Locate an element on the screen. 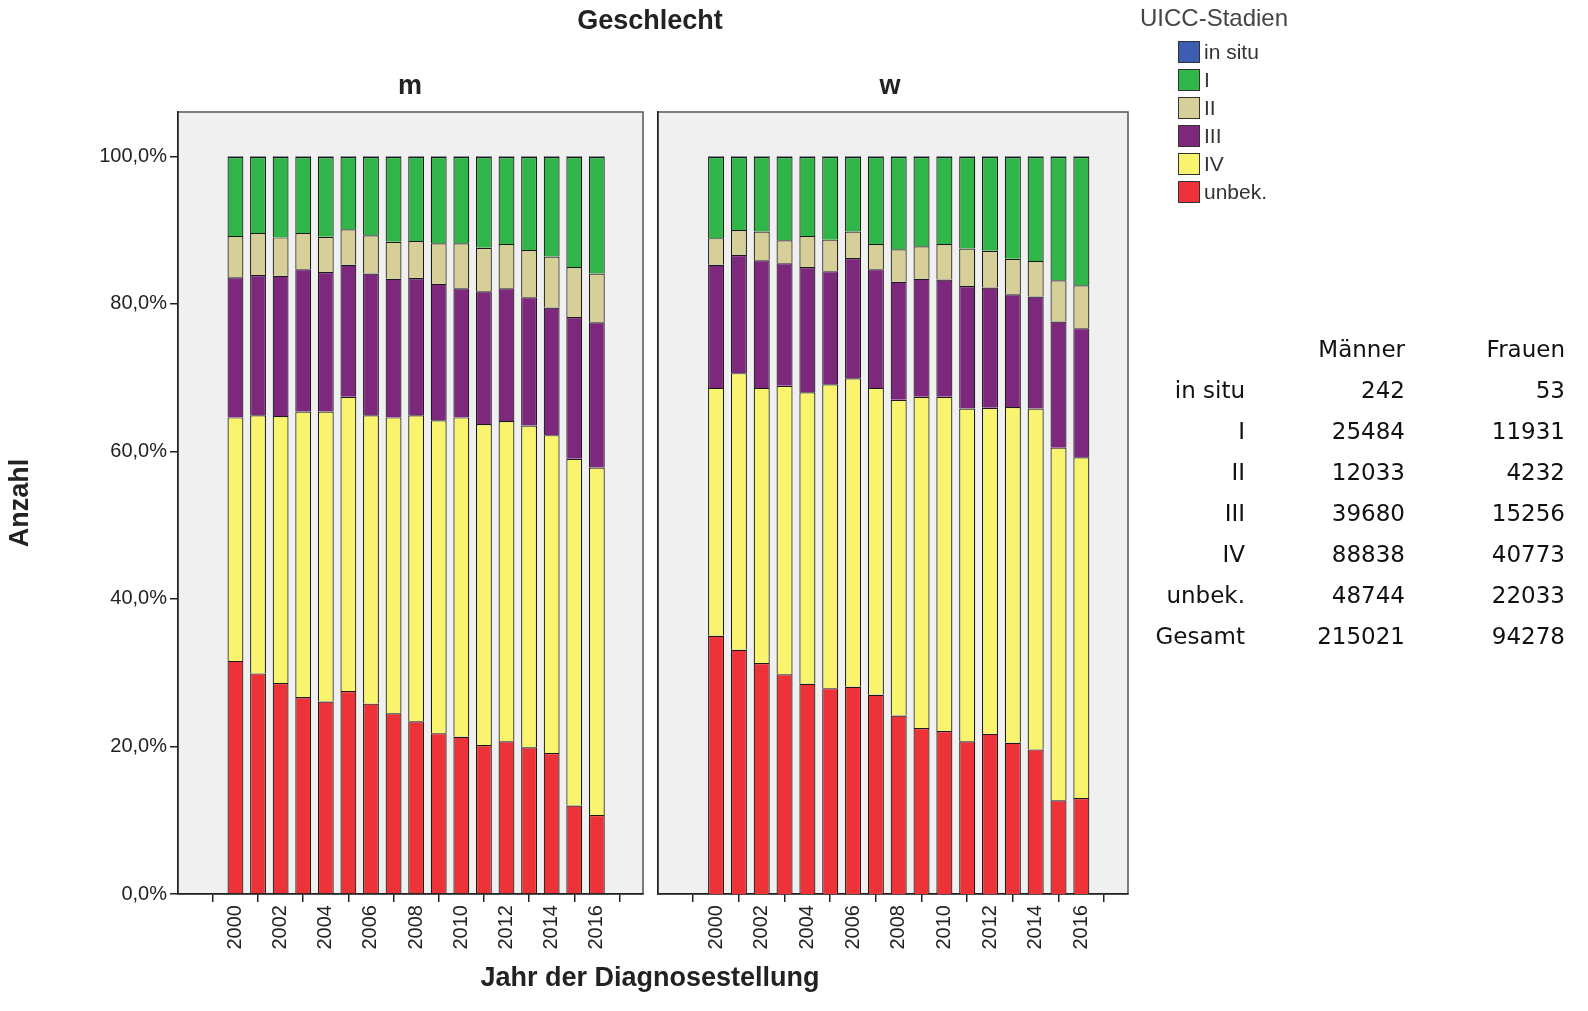  data-label: 94278 is located at coordinates (1527, 636).